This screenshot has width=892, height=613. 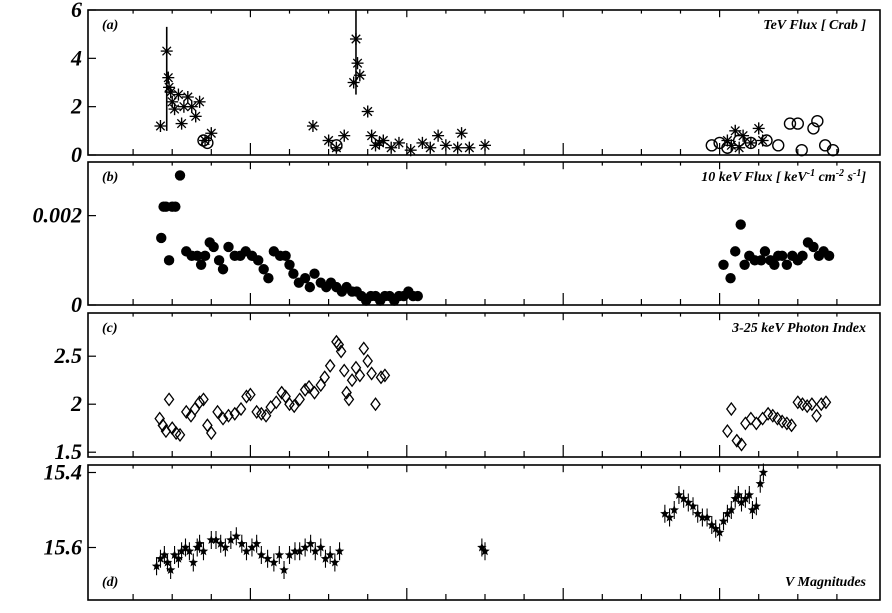 I want to click on y-tick-label: 0, so click(x=76, y=154).